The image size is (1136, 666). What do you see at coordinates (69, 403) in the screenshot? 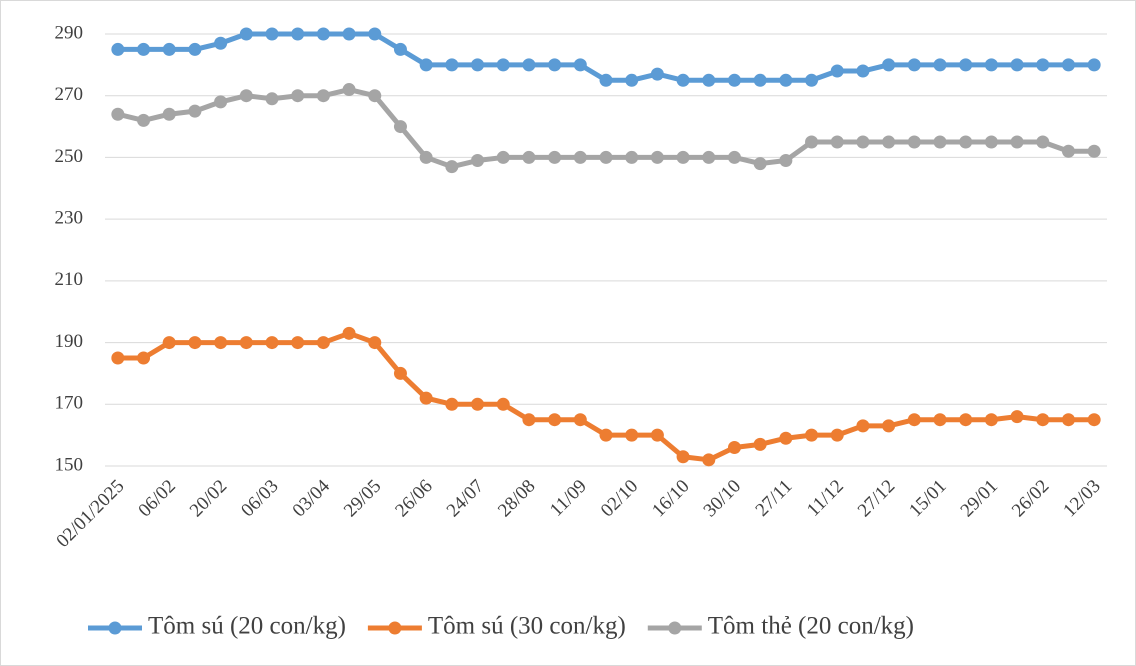
I see `y-tick-label: 170` at bounding box center [69, 403].